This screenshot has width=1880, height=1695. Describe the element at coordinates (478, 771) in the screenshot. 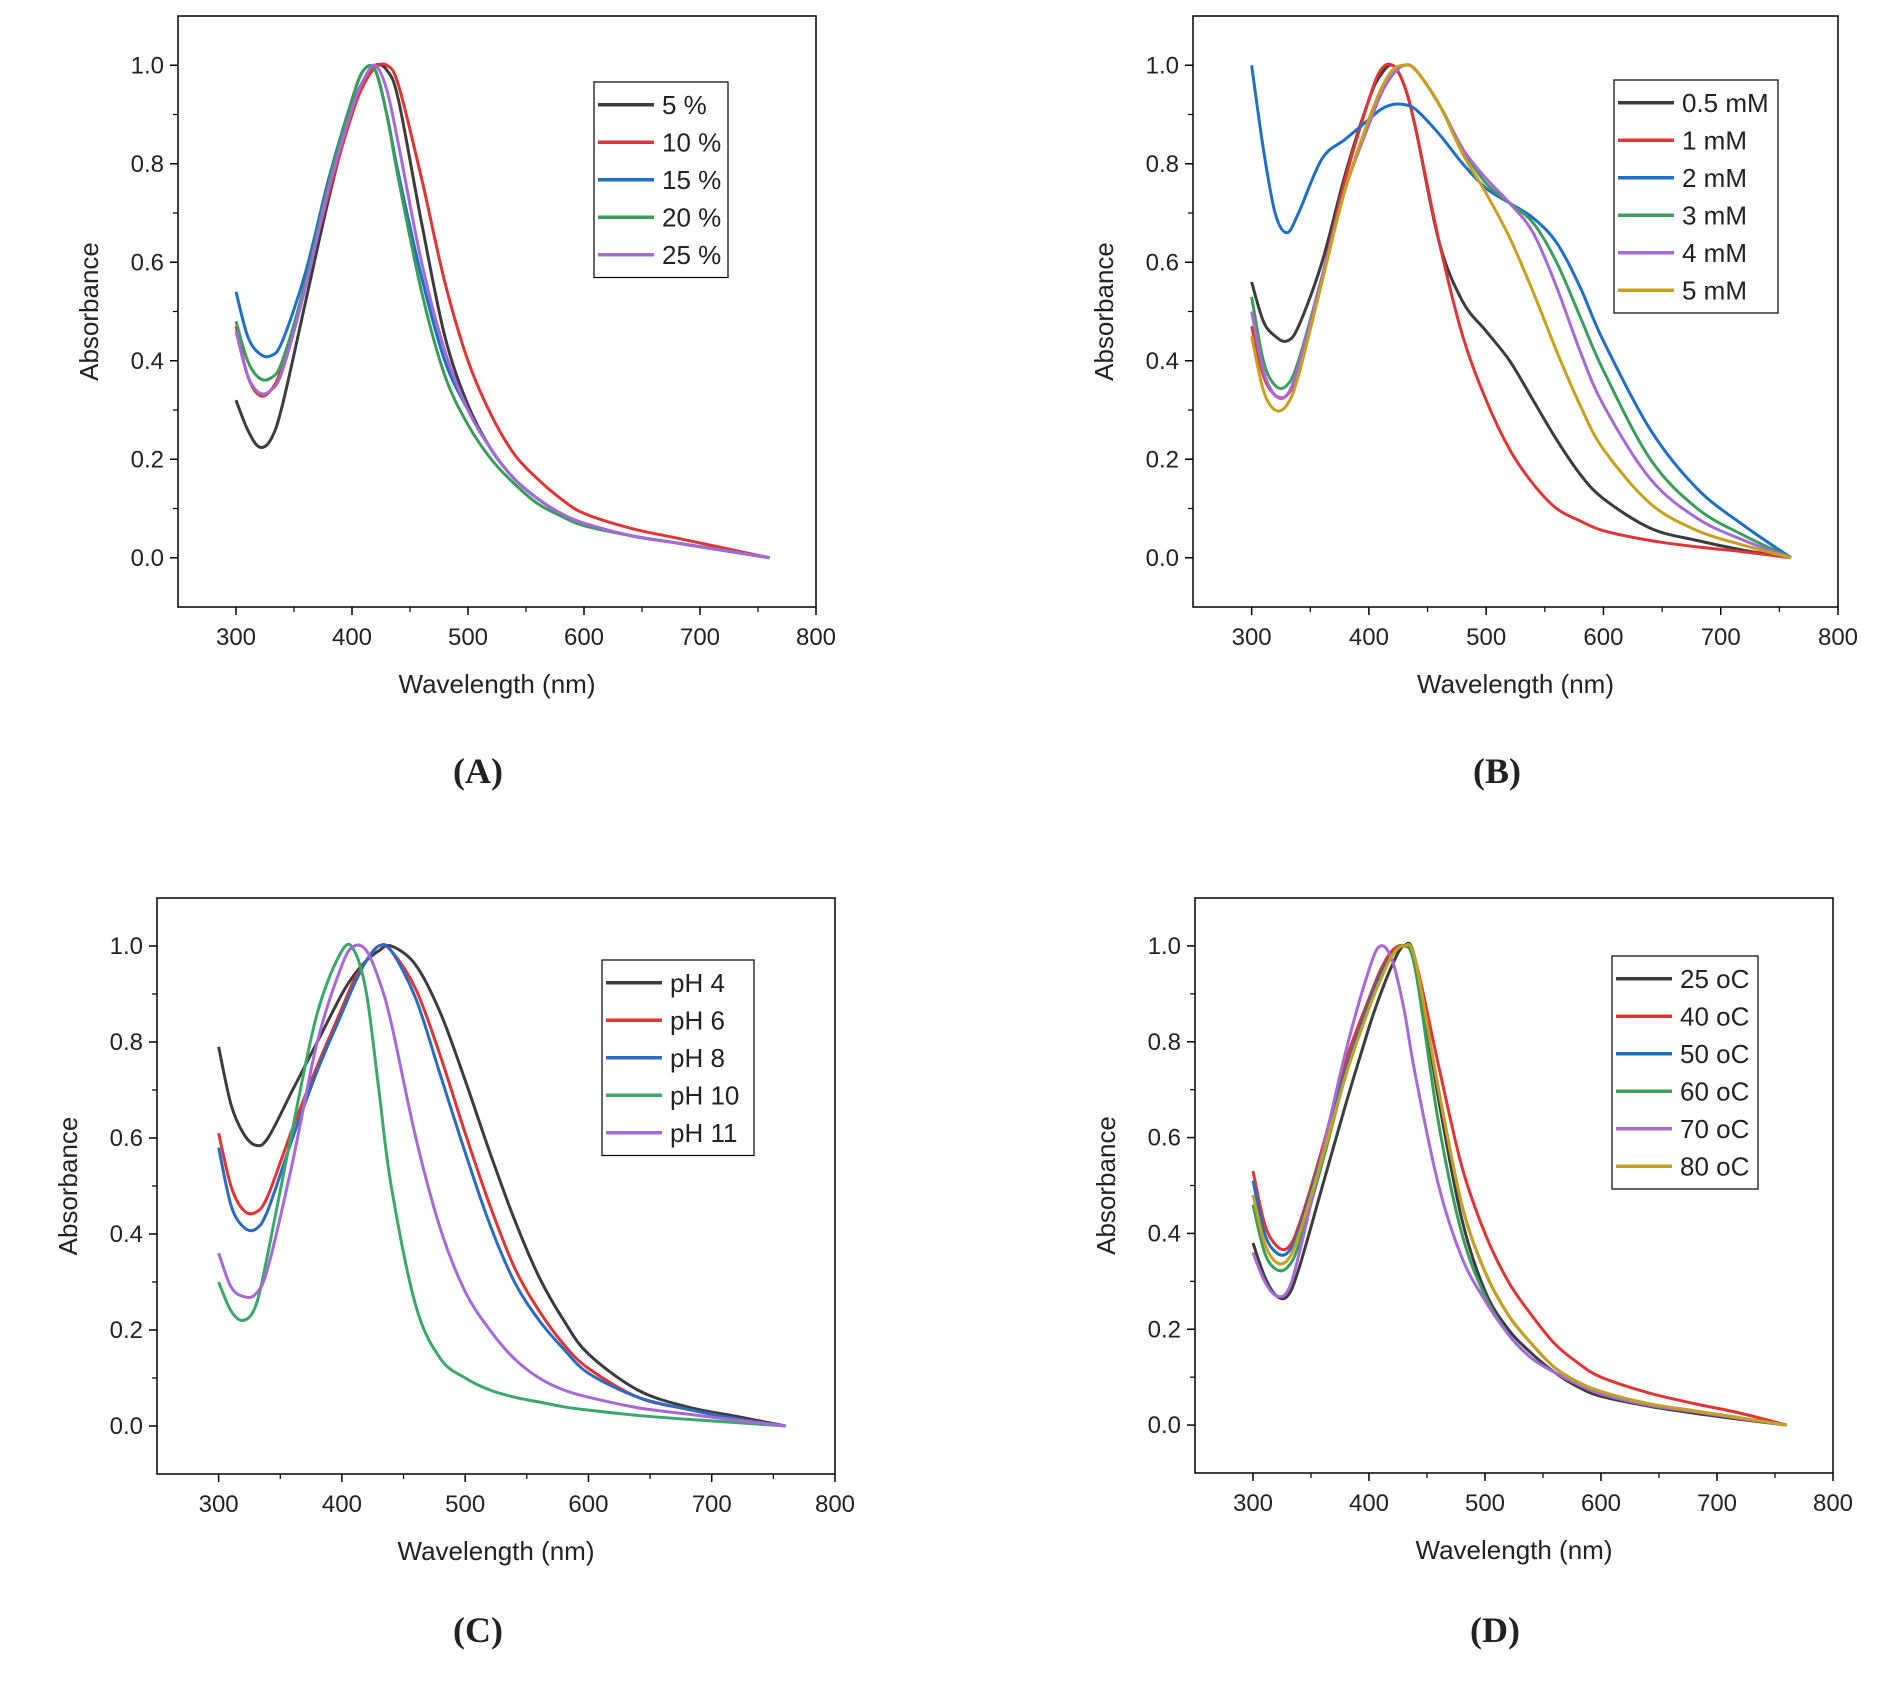

I see `panel-label: (A)` at that location.